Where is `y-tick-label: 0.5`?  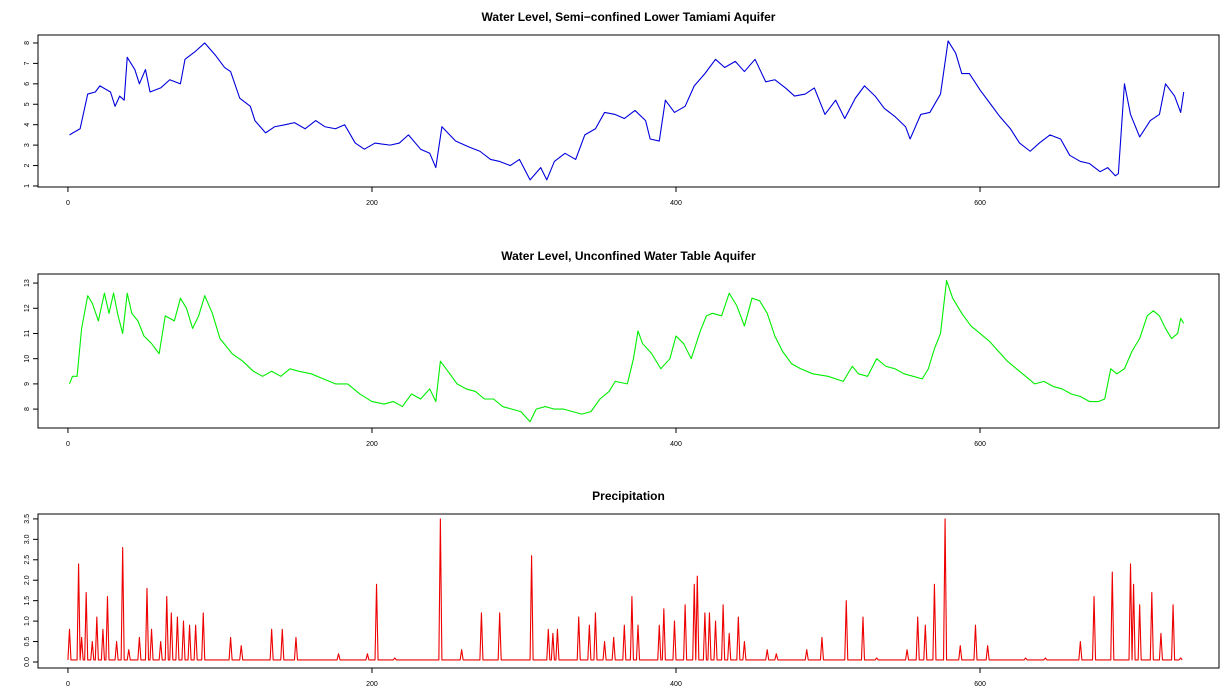
y-tick-label: 0.5 is located at coordinates (27, 642).